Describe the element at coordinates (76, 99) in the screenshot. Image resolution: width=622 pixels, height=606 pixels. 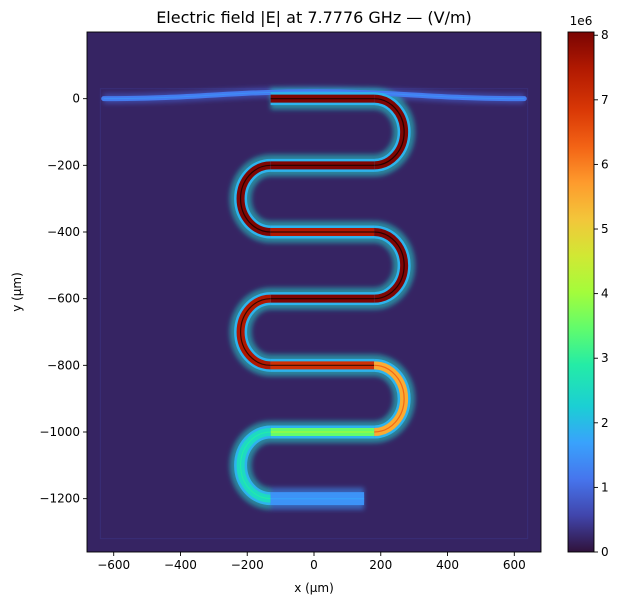
I see `y-tick-label: 0` at that location.